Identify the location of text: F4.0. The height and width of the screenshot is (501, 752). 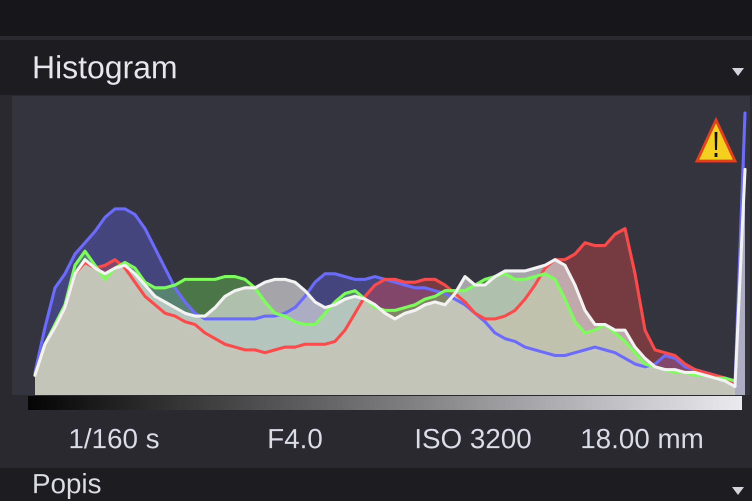
(295, 438).